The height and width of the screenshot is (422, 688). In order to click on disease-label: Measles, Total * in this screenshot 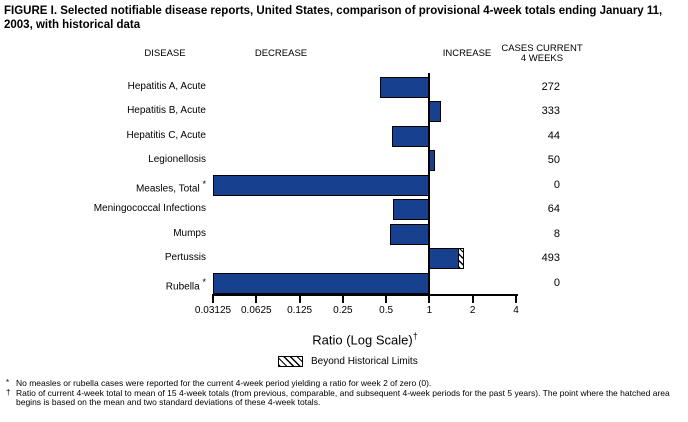, I will do `click(170, 186)`.